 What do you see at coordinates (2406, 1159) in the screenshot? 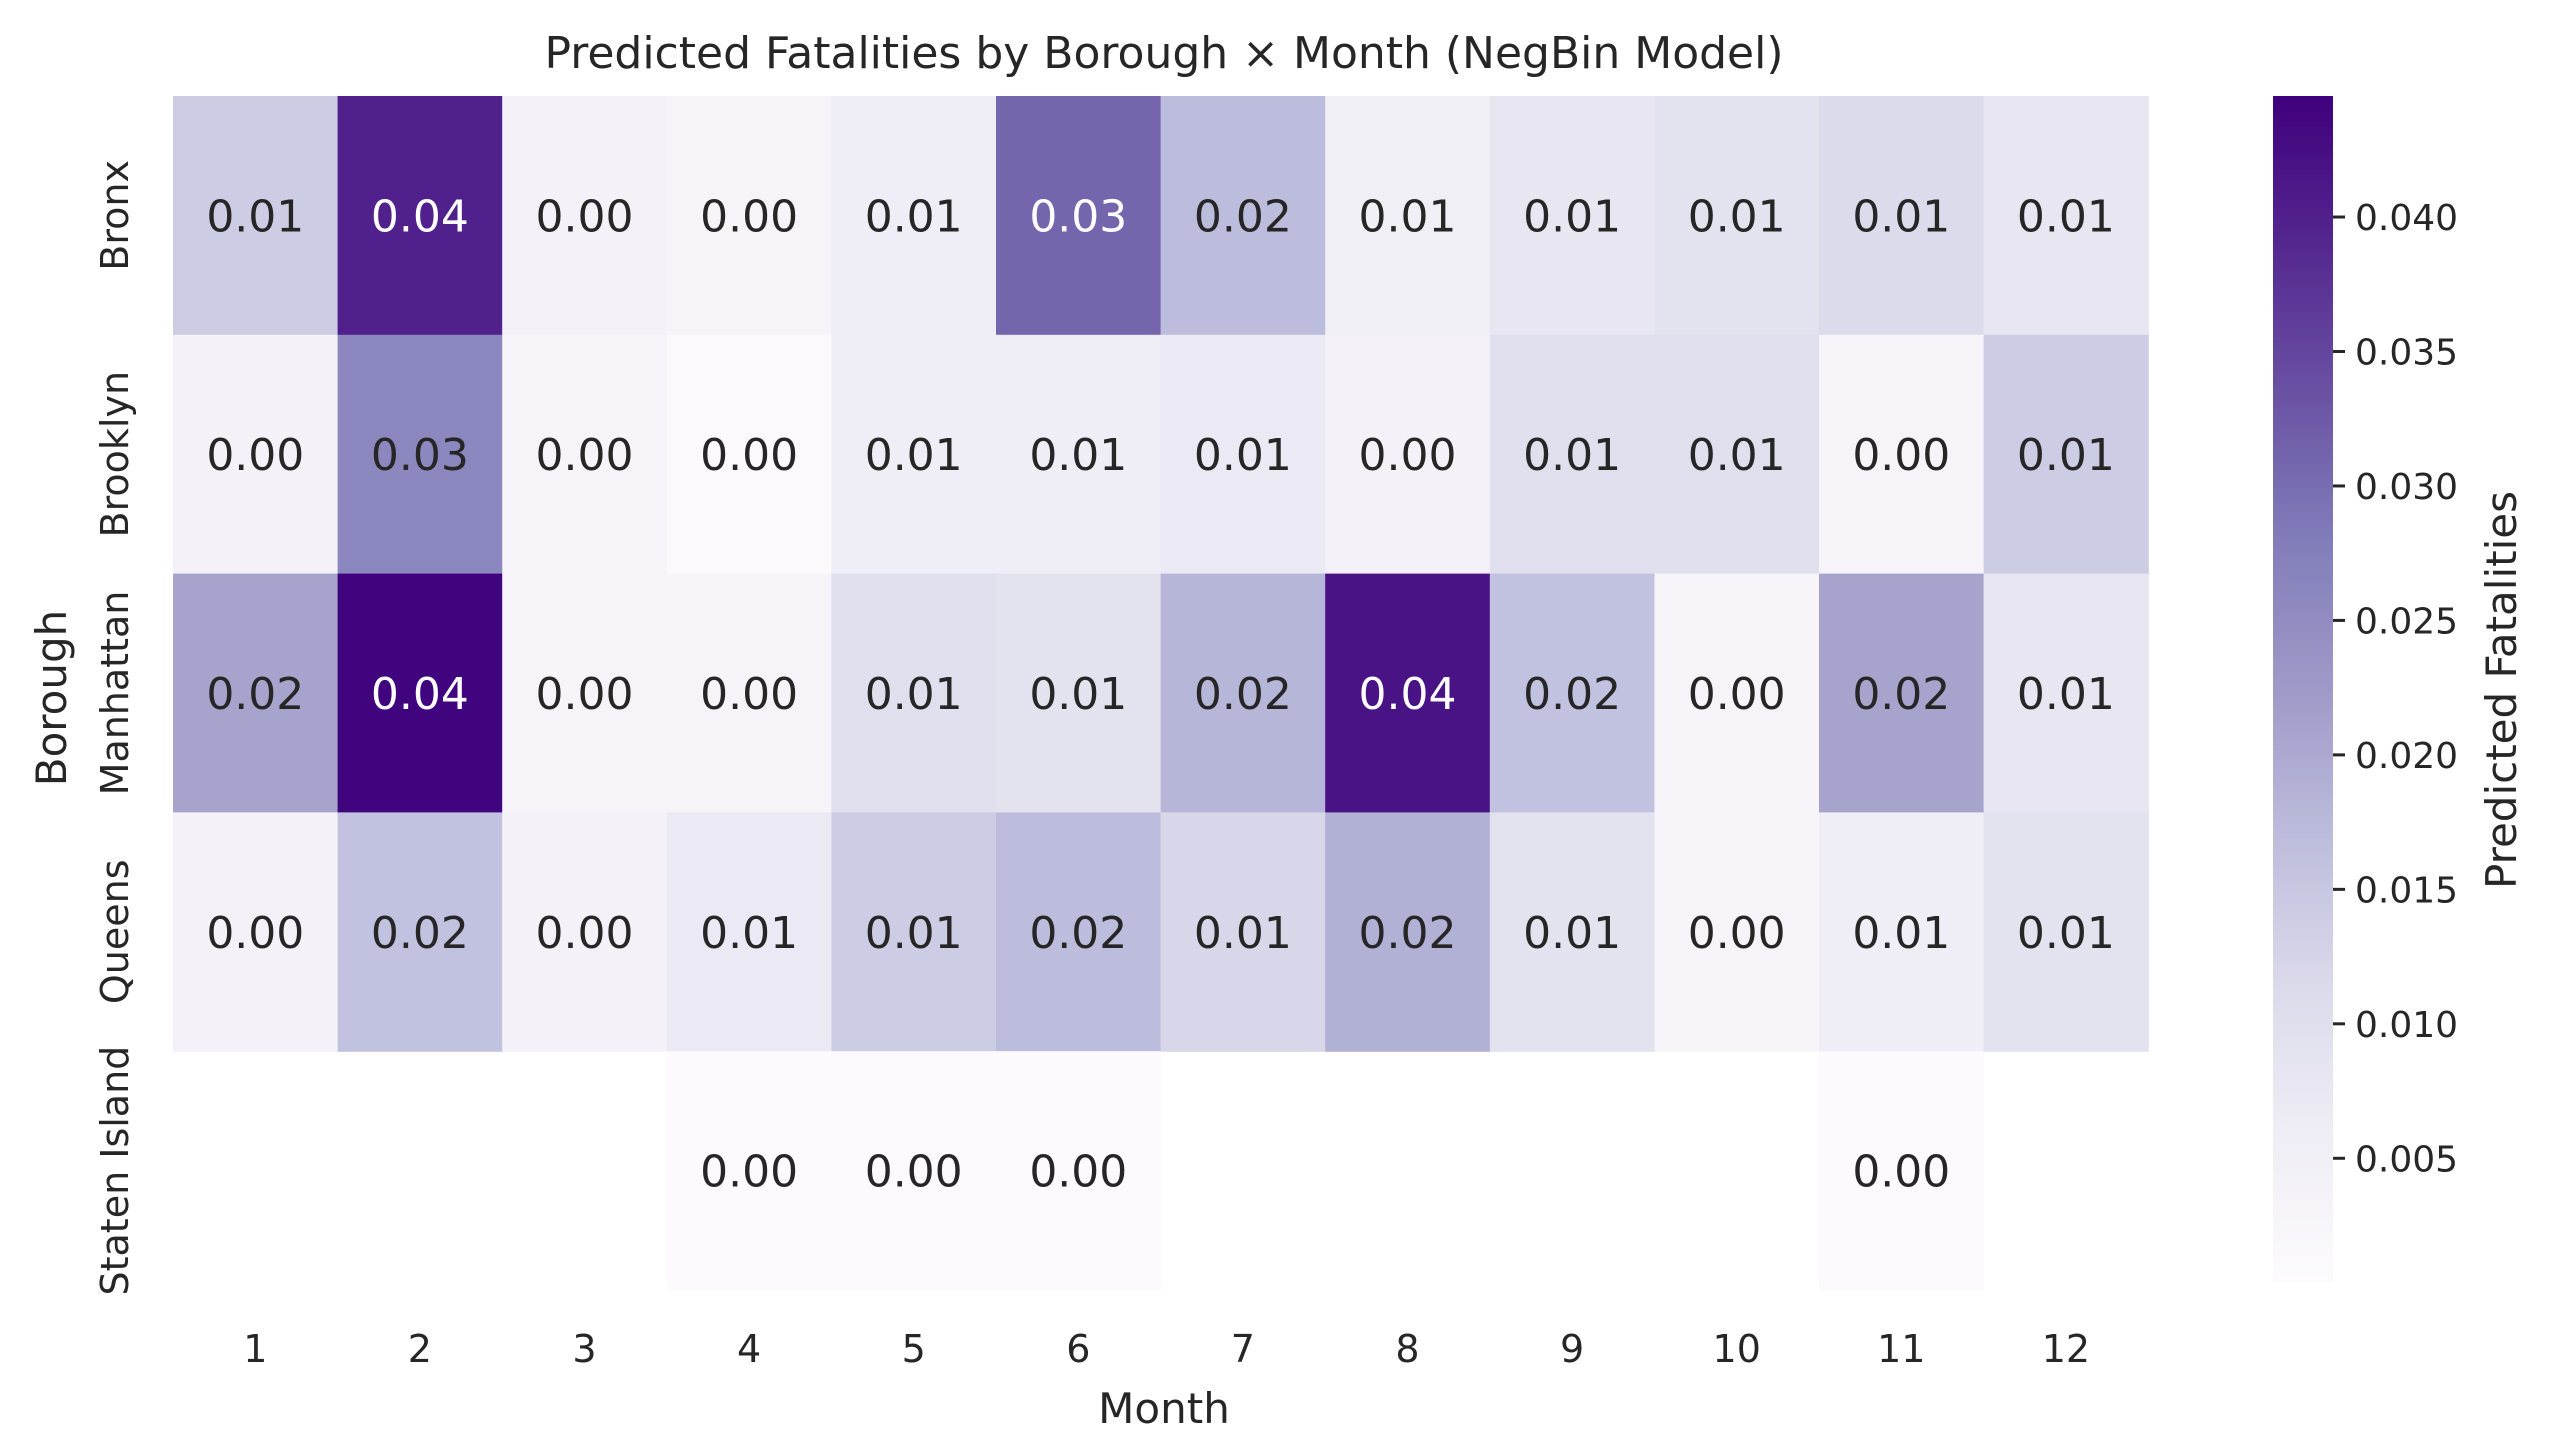
I see `colorbar-tick-label: 0.005` at bounding box center [2406, 1159].